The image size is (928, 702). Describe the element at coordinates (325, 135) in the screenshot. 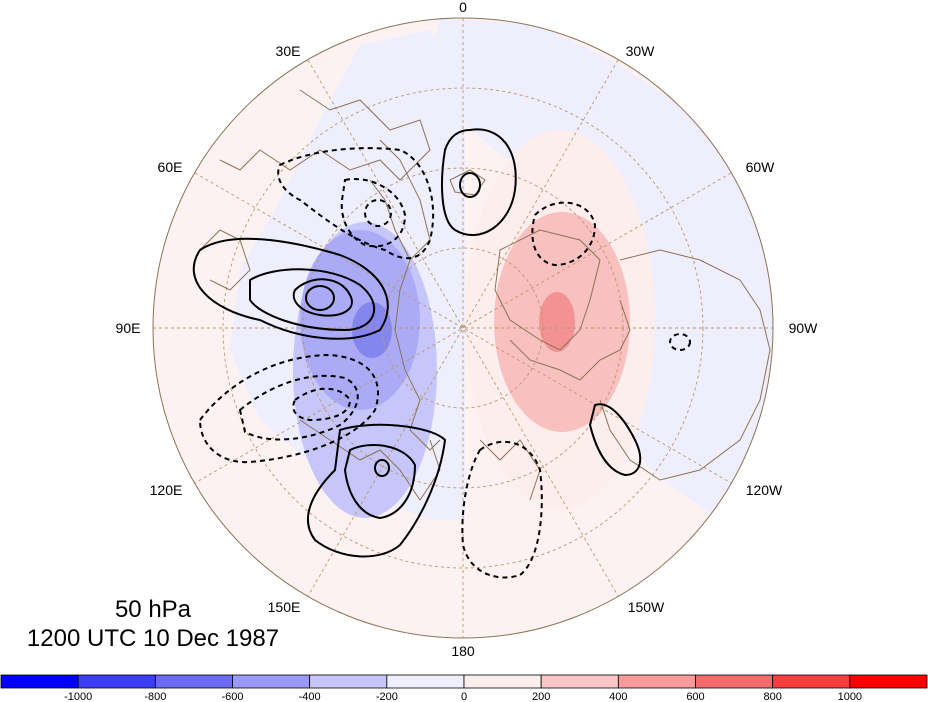

I see `coastline-europe` at that location.